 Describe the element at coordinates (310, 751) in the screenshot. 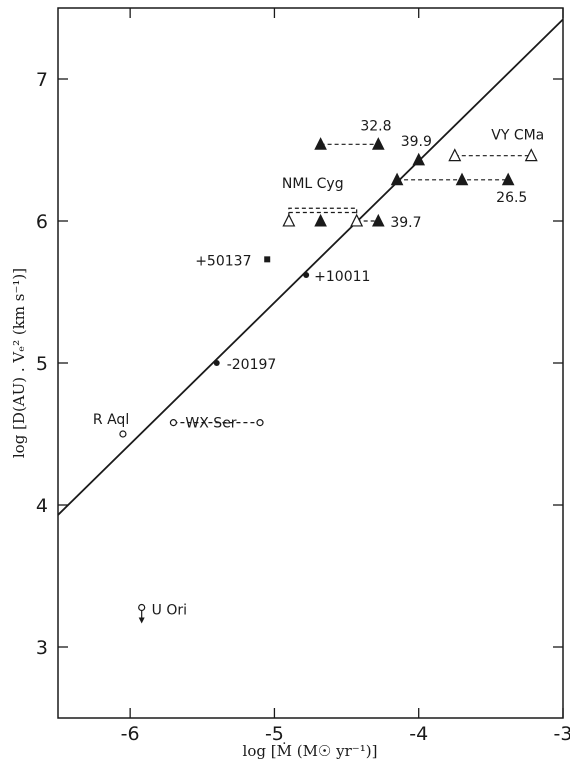

I see `x-axis-title: log [Ṁ (M☉ yr⁻¹)]` at that location.